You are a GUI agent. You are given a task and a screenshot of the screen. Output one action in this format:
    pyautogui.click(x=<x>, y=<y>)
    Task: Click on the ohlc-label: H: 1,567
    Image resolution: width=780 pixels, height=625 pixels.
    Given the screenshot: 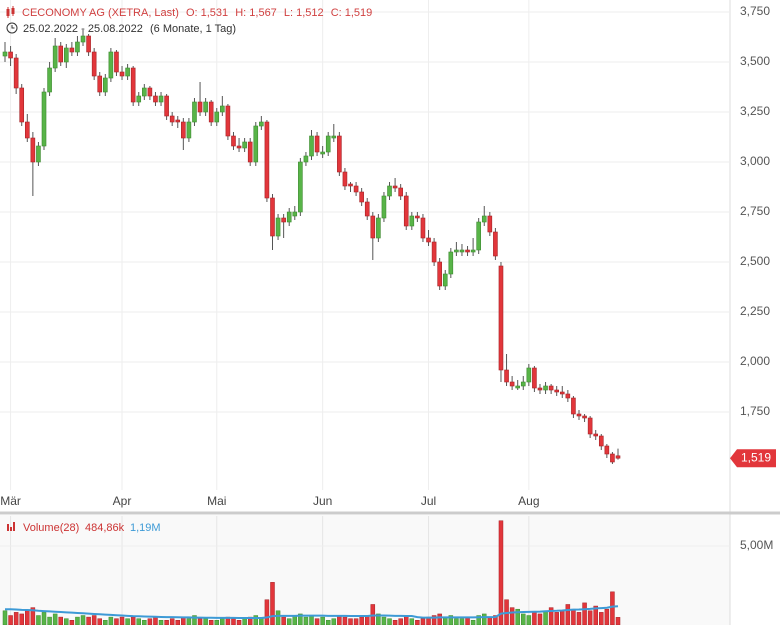 What is the action you would take?
    pyautogui.click(x=256, y=13)
    